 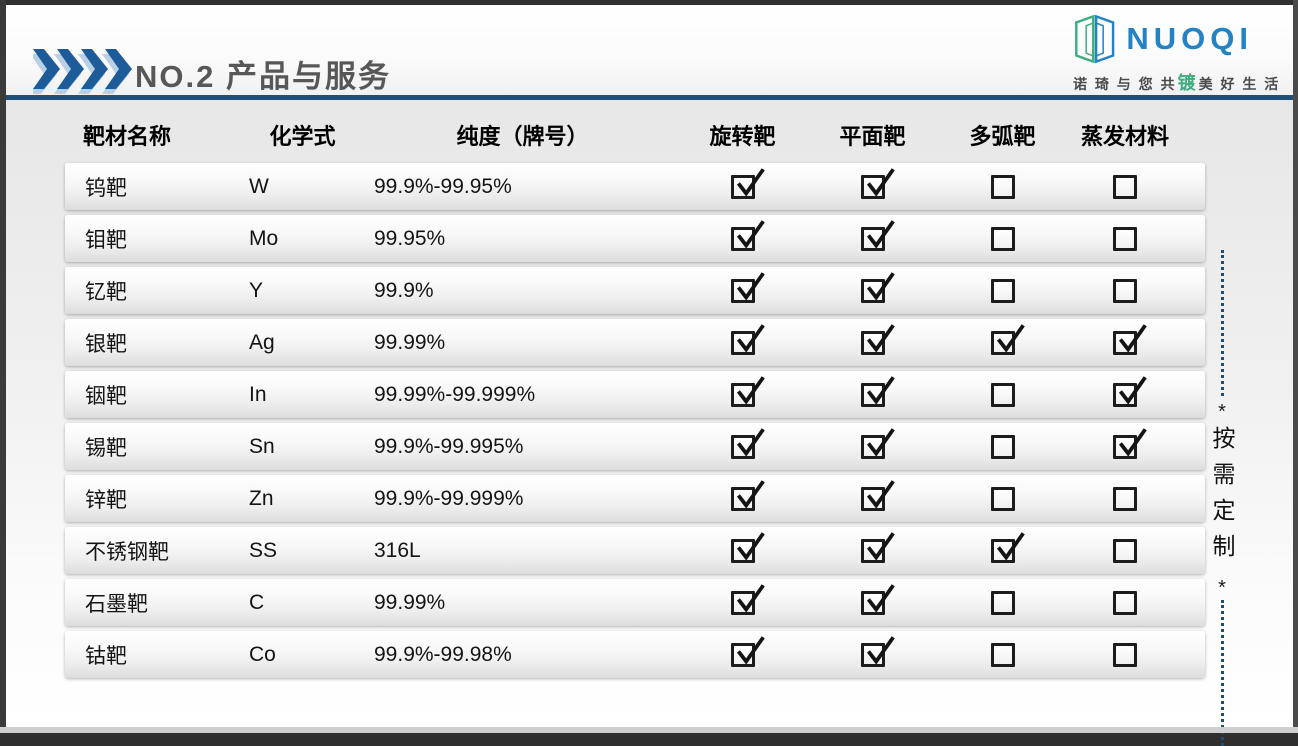 I want to click on page-title: NO.2 产品与服务, so click(x=263, y=76).